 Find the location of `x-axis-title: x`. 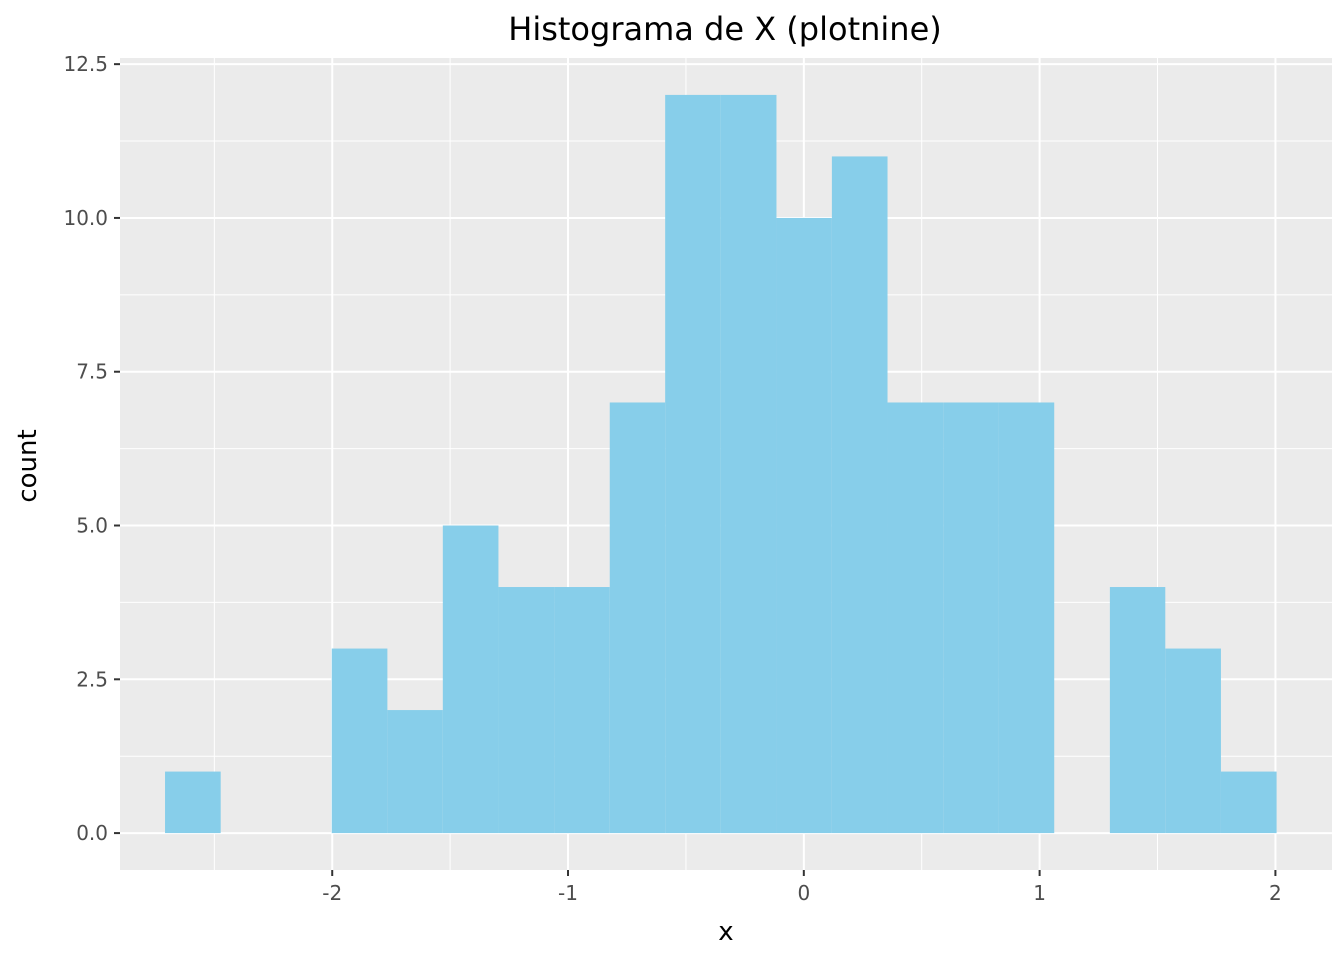

x-axis-title: x is located at coordinates (725, 932).